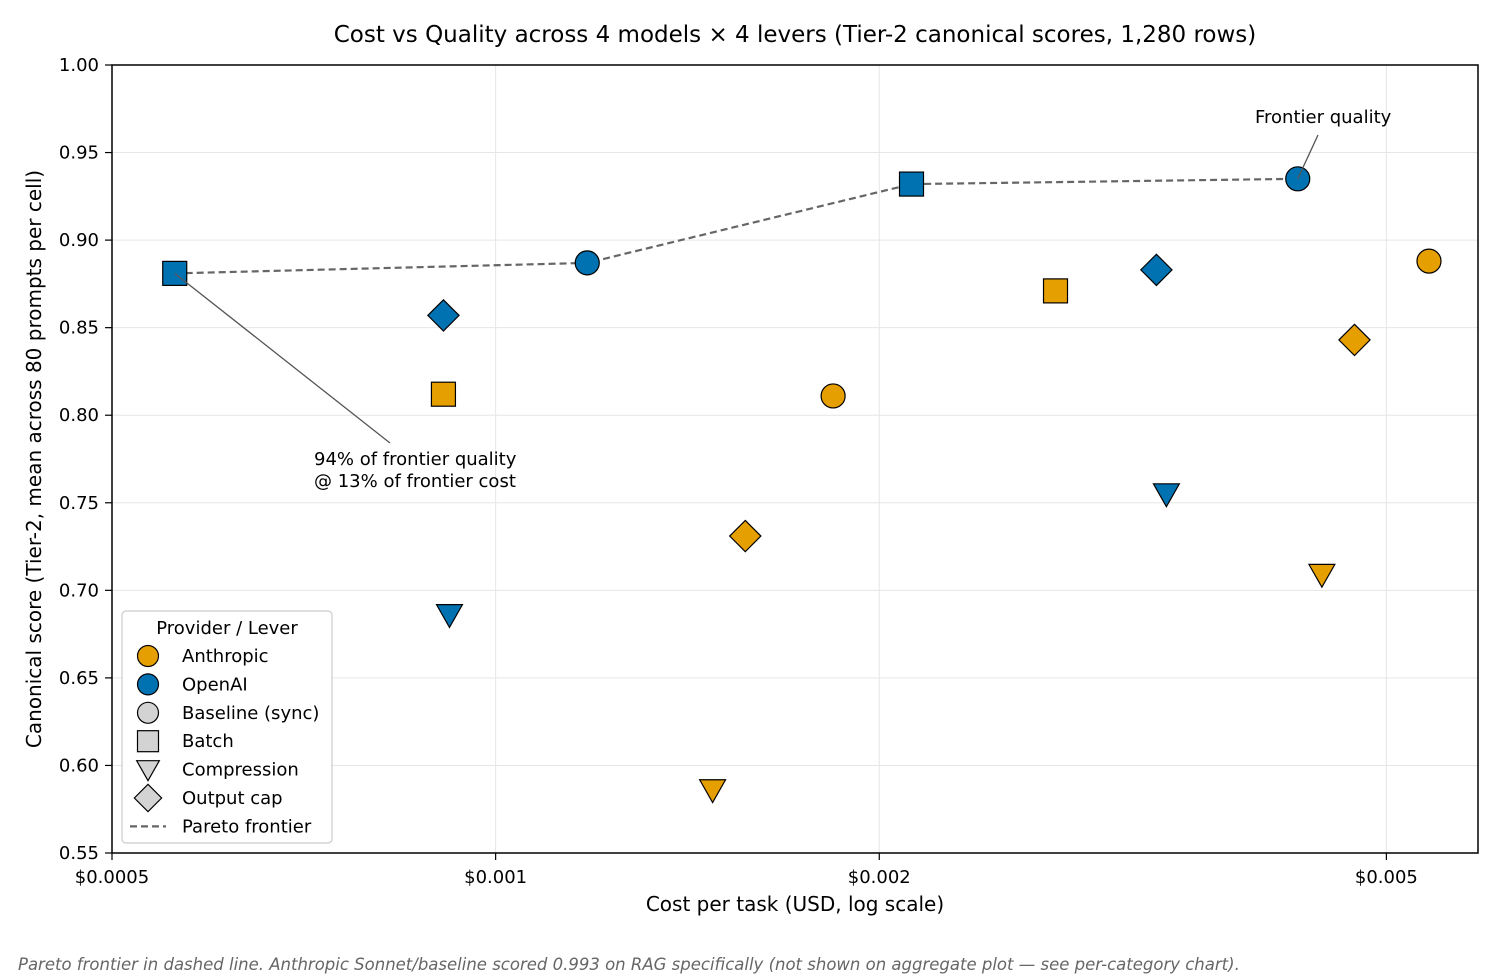 Image resolution: width=1500 pixels, height=975 pixels. I want to click on annotation-pointer-cheap, so click(282, 358).